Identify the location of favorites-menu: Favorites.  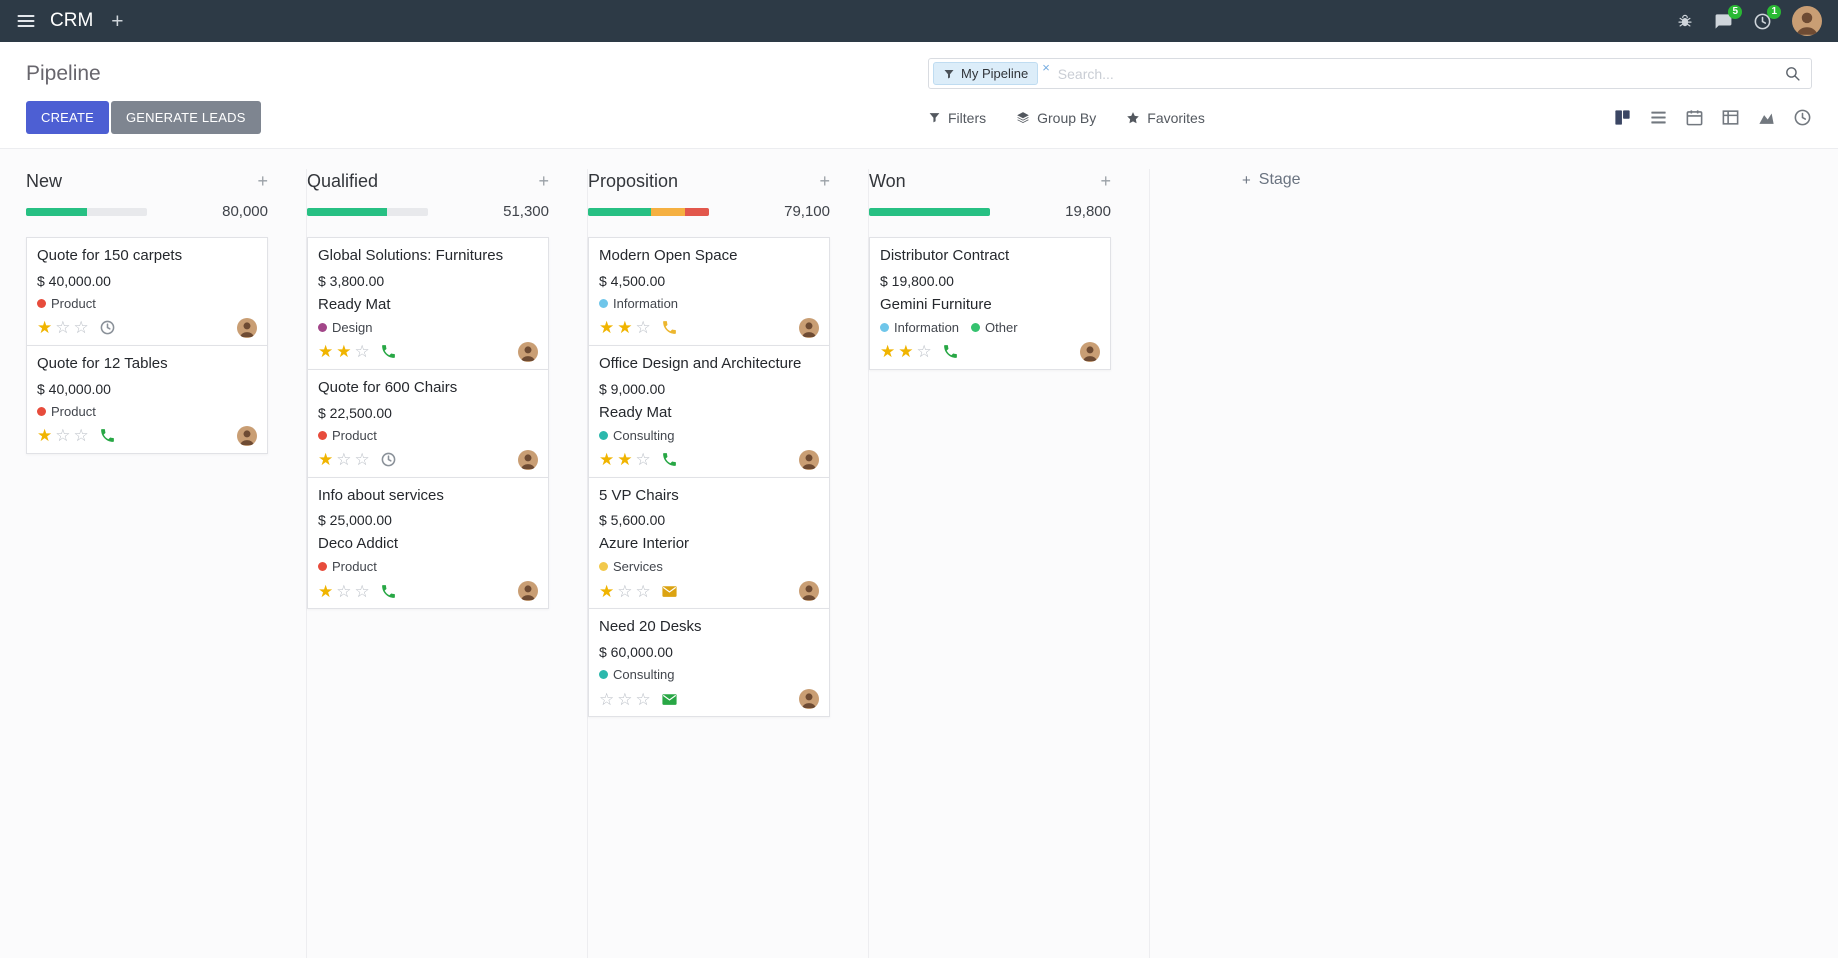
(1165, 118).